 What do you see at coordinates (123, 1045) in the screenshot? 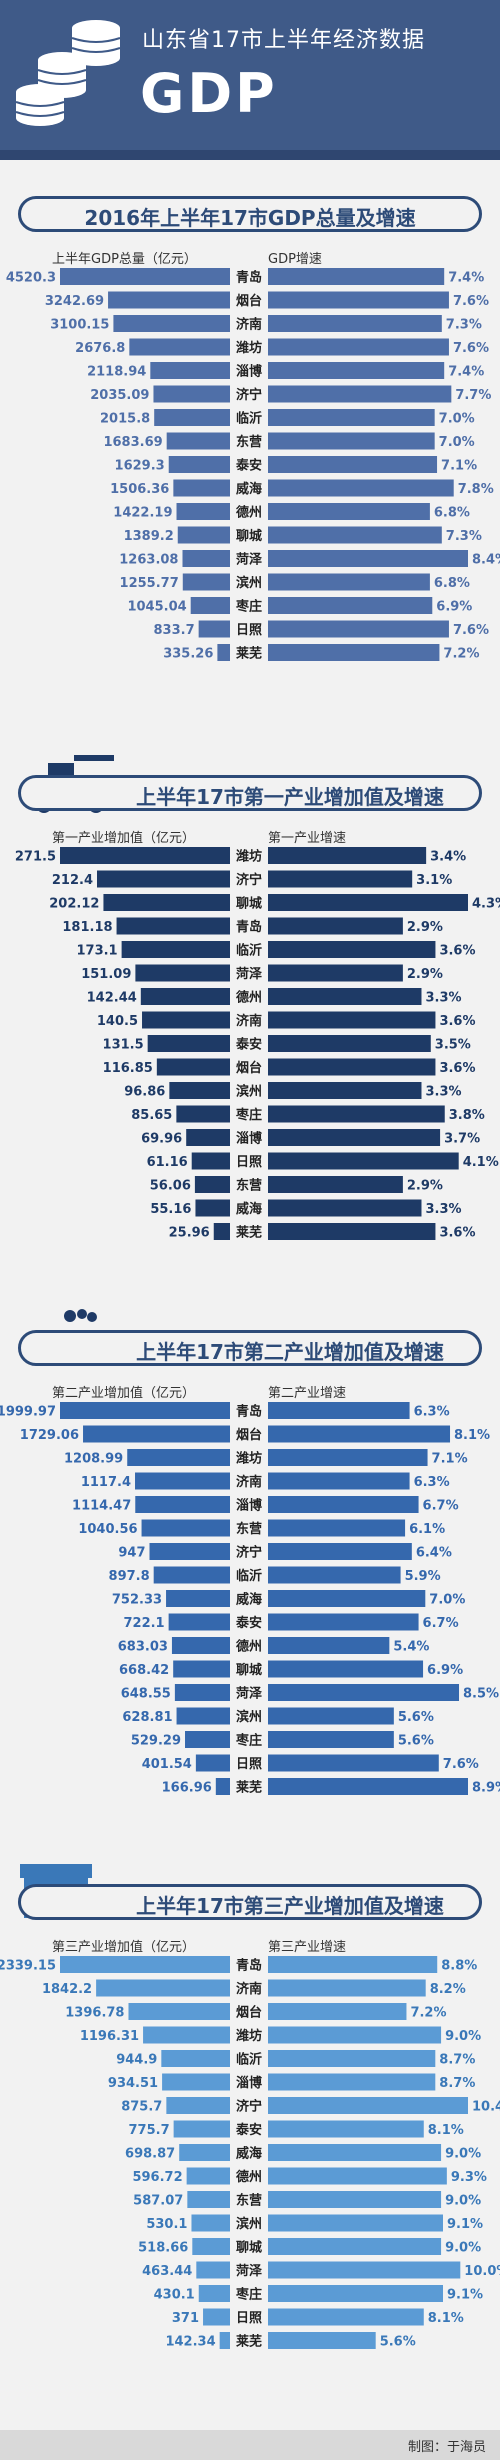
I see `left-value-label: 131.5` at bounding box center [123, 1045].